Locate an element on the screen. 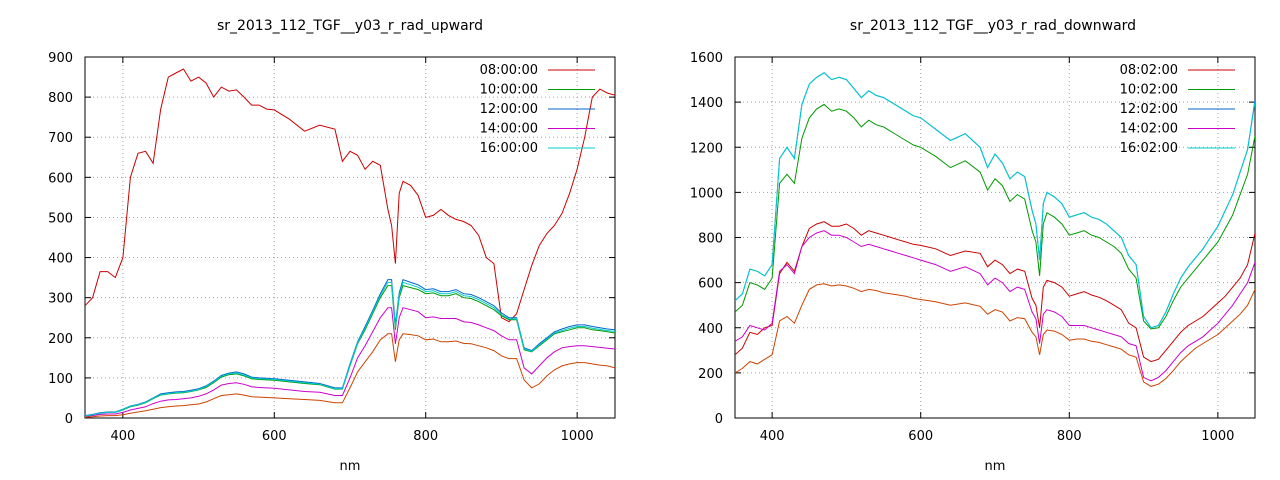 Image resolution: width=1280 pixels, height=480 pixels. y-tick-label: 500 is located at coordinates (60, 218).